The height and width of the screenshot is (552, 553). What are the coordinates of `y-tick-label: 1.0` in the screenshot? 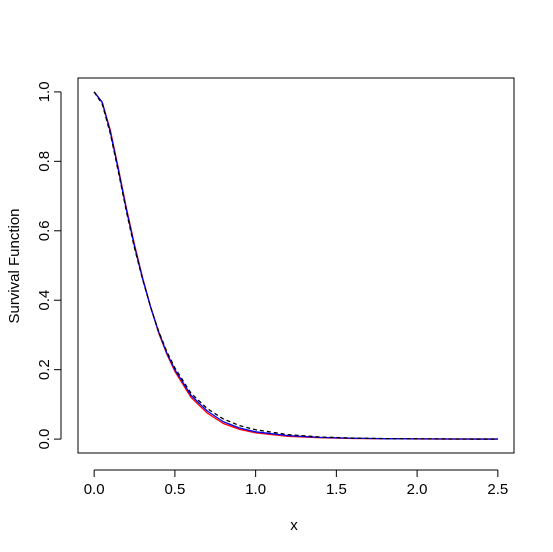 It's located at (44, 91).